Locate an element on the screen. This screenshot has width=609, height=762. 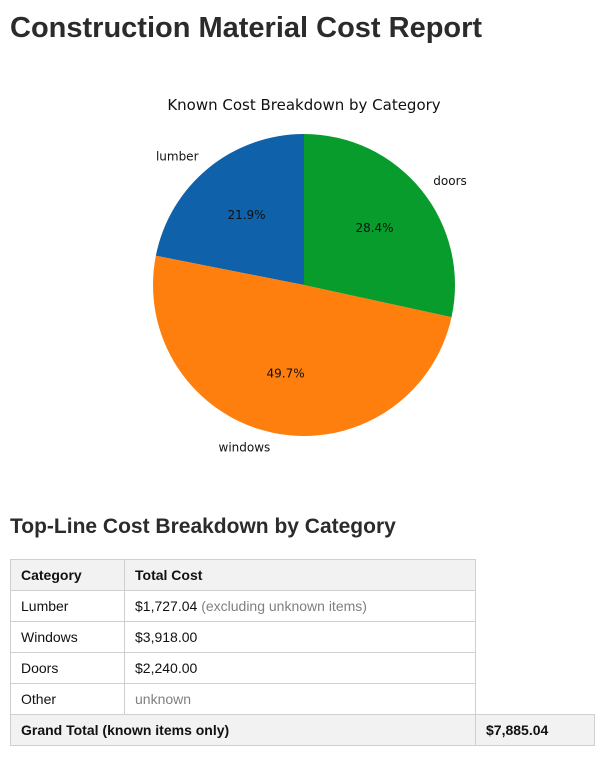
pie-slice-lumber is located at coordinates (229, 209).